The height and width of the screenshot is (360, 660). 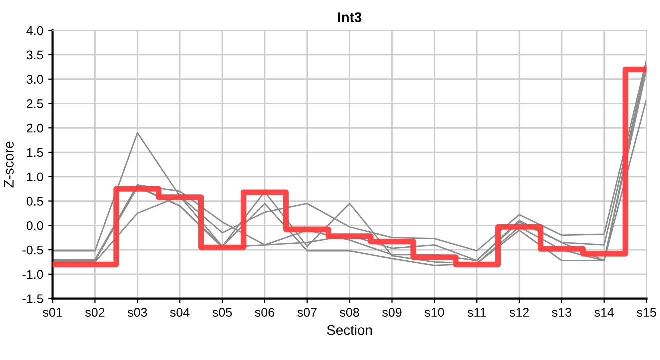 I want to click on y-tick-label: 0.0, so click(x=35, y=225).